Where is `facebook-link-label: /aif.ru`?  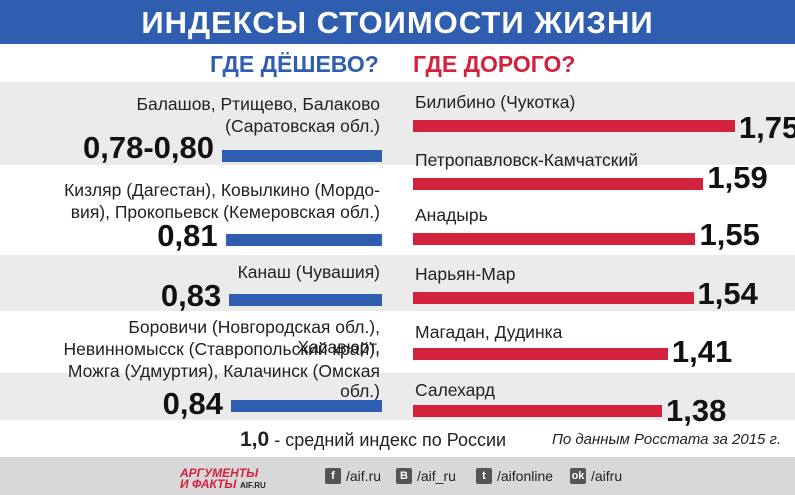 facebook-link-label: /aif.ru is located at coordinates (364, 476).